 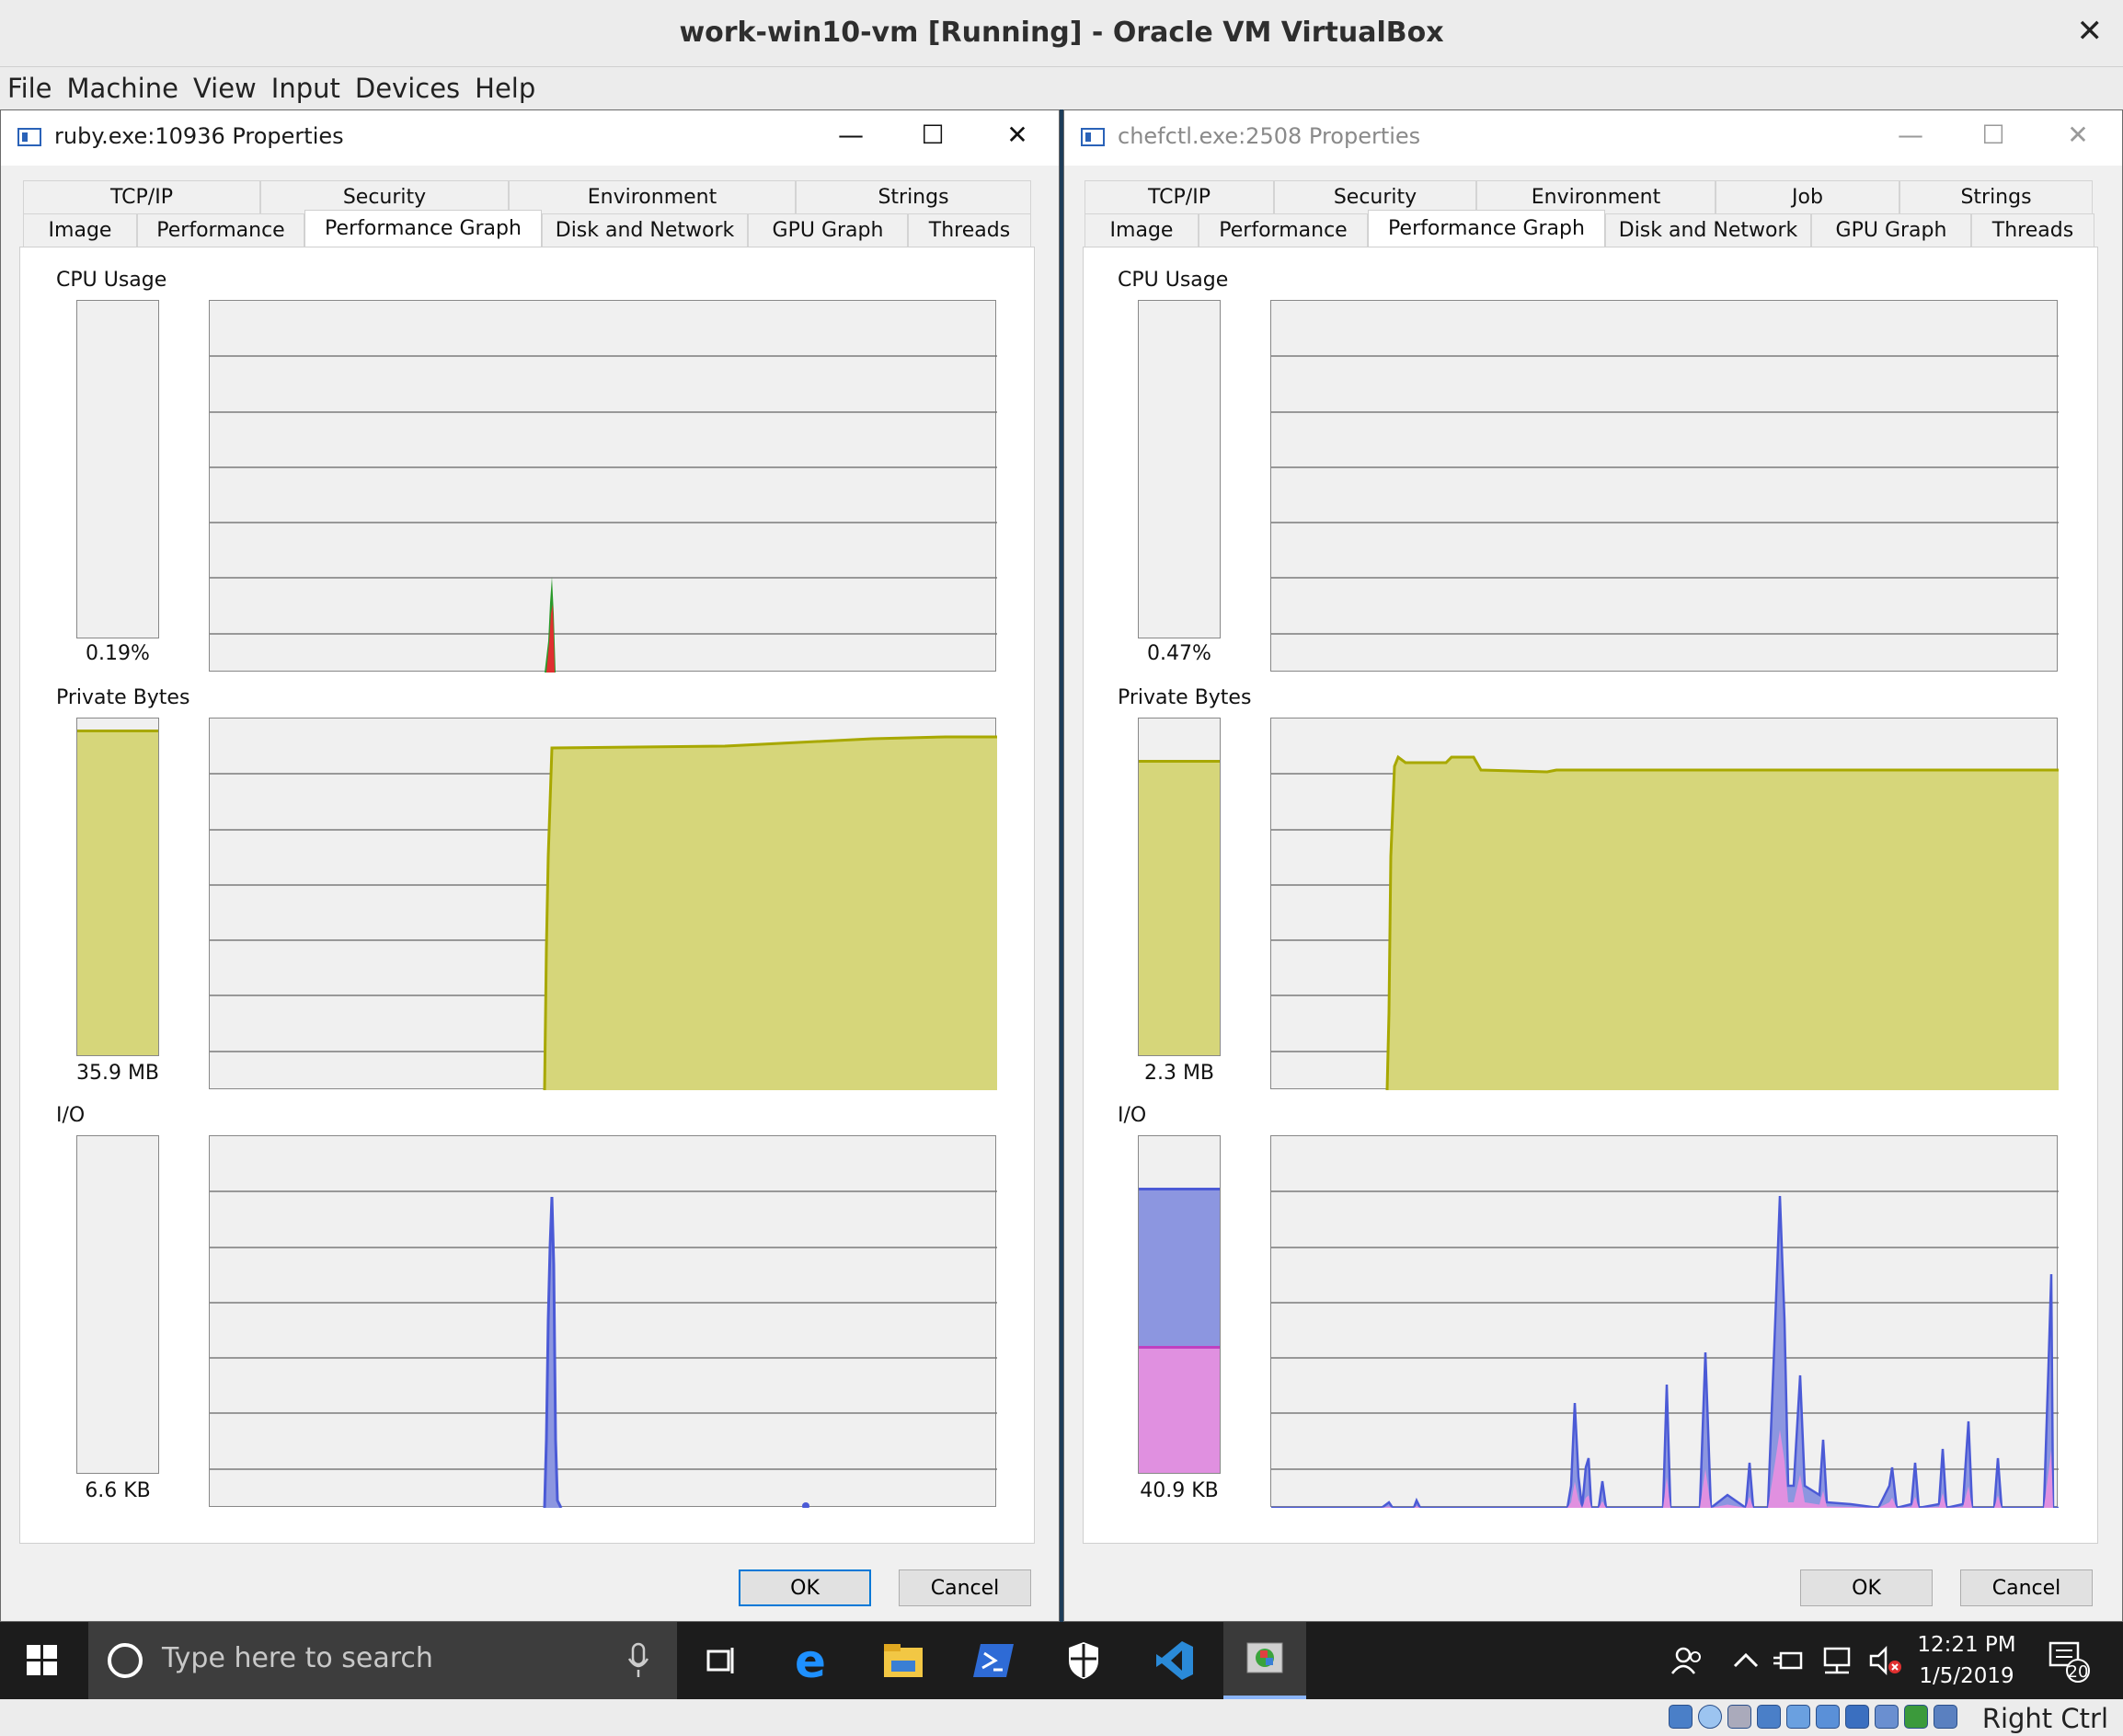 What do you see at coordinates (1687, 1660) in the screenshot?
I see `people-icon` at bounding box center [1687, 1660].